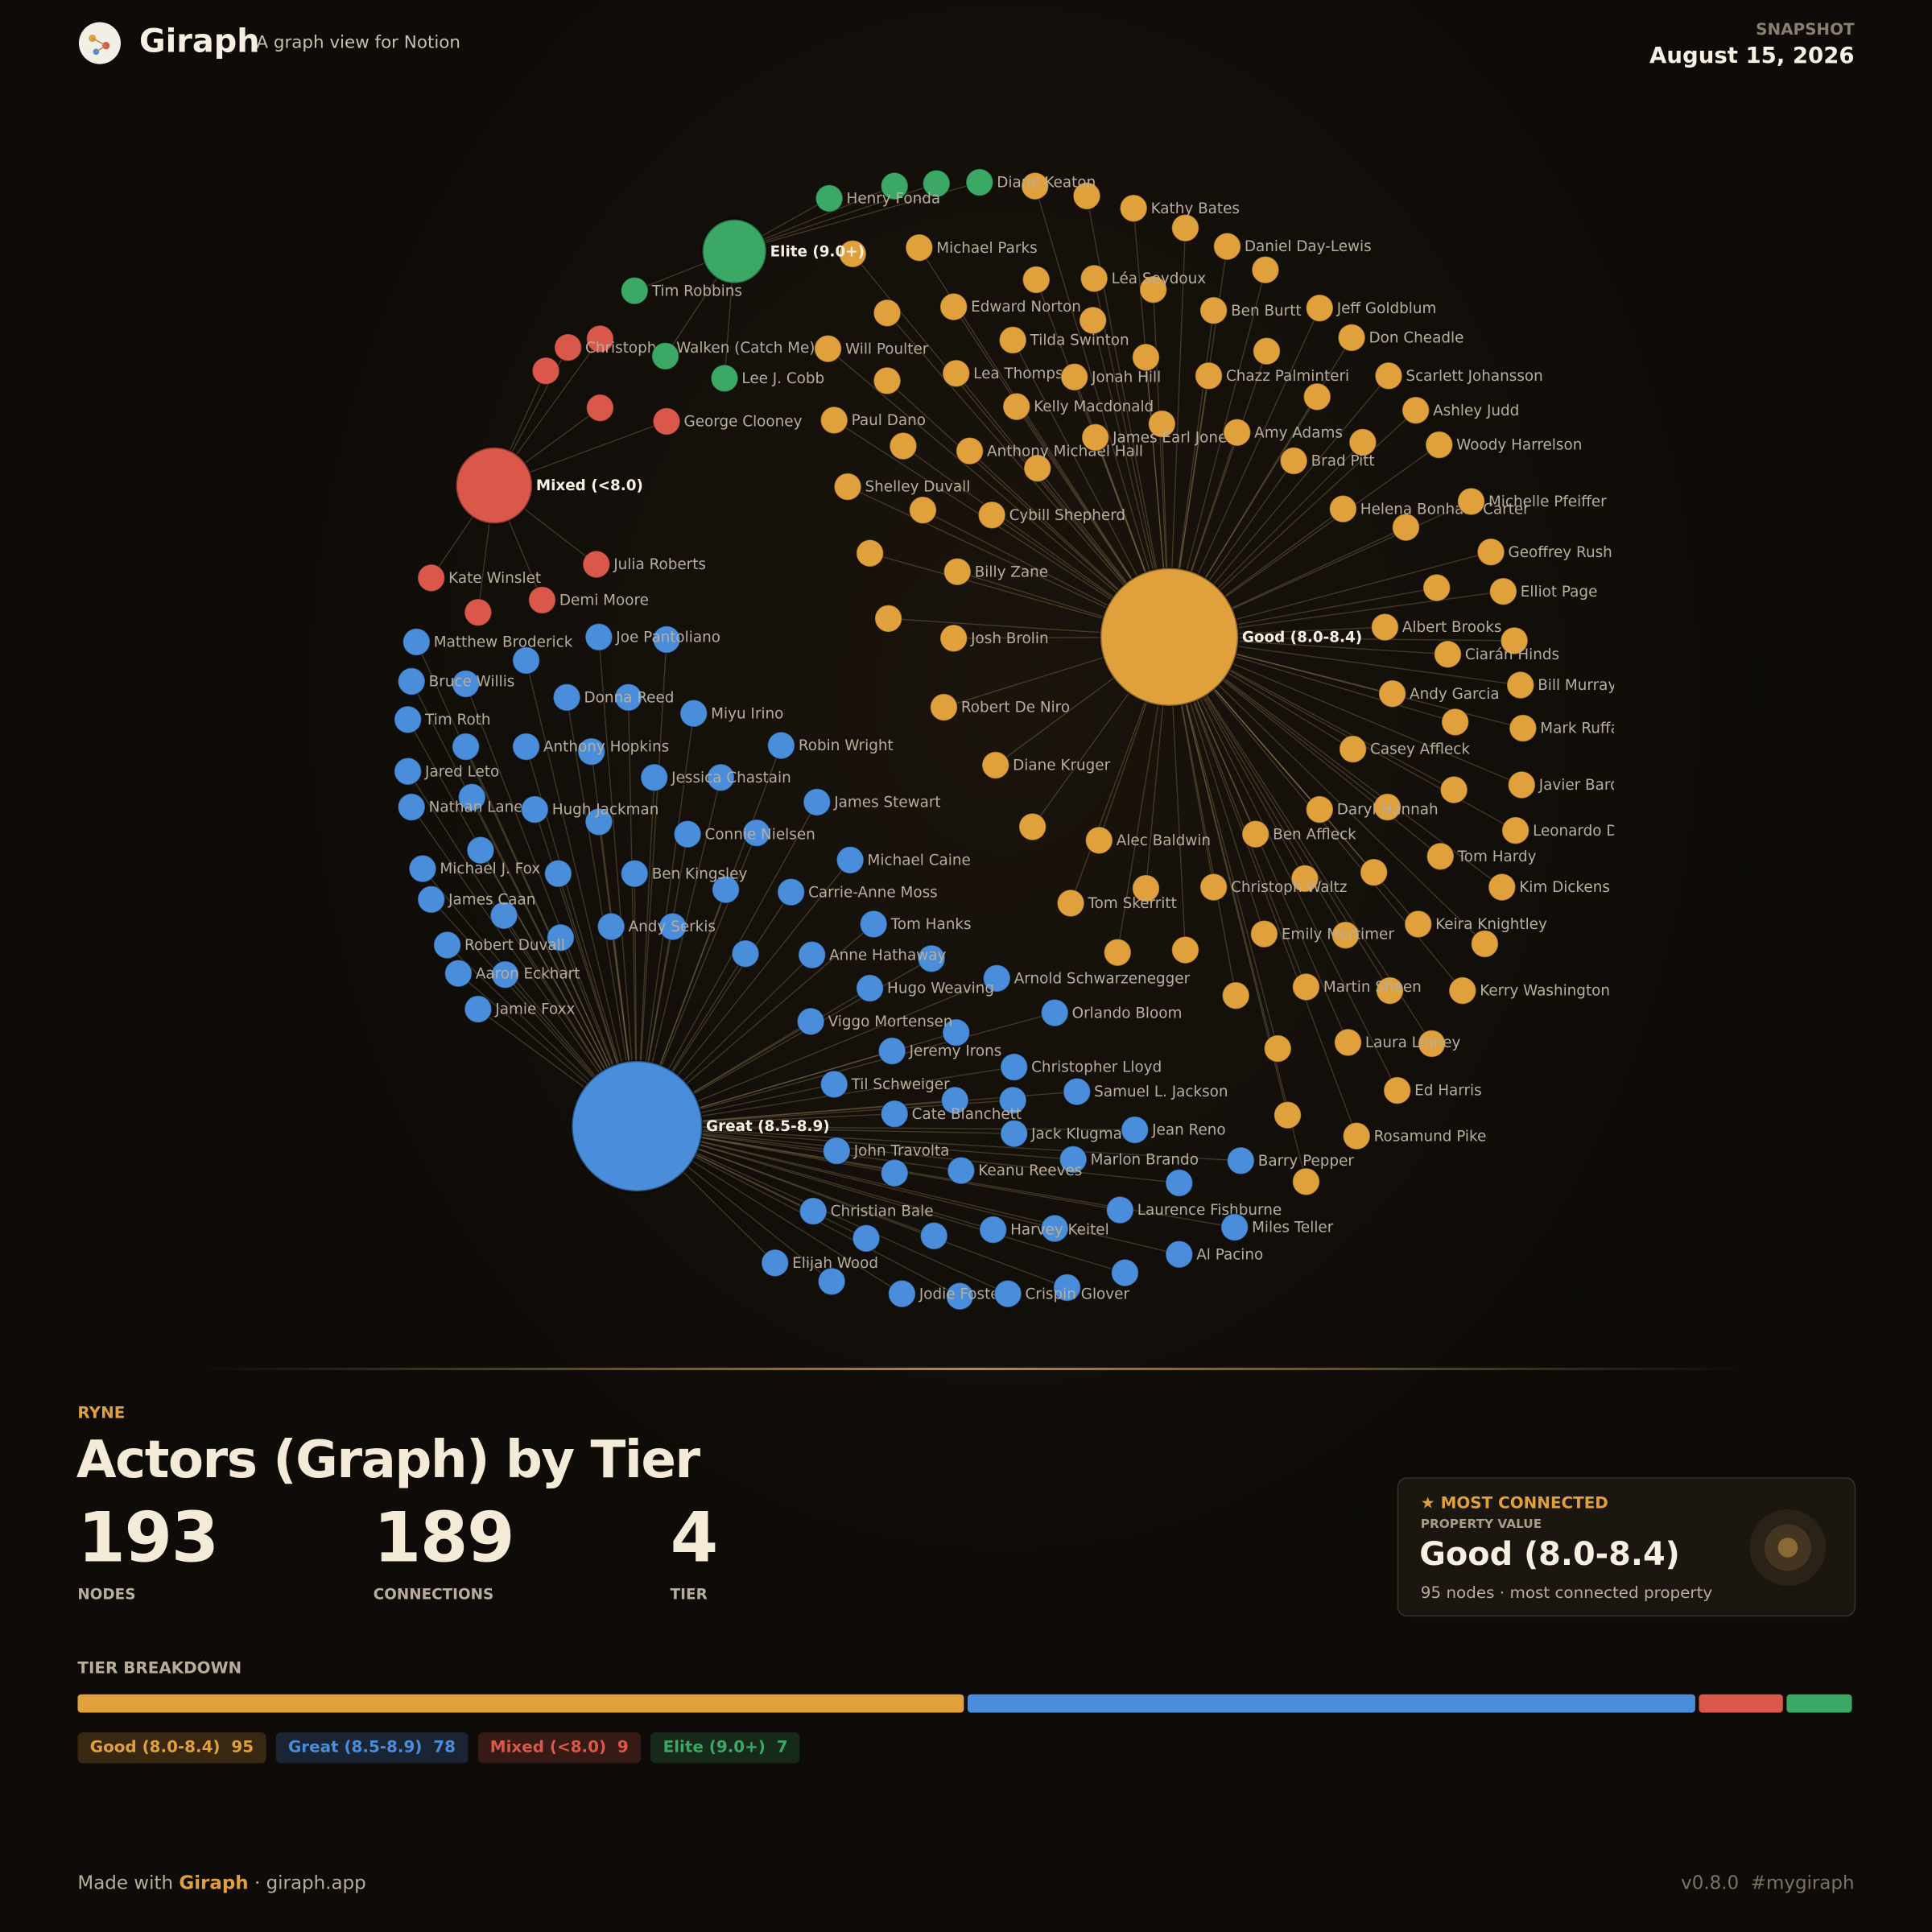  What do you see at coordinates (890, 1021) in the screenshot?
I see `node-label: Viggo Mortensen` at bounding box center [890, 1021].